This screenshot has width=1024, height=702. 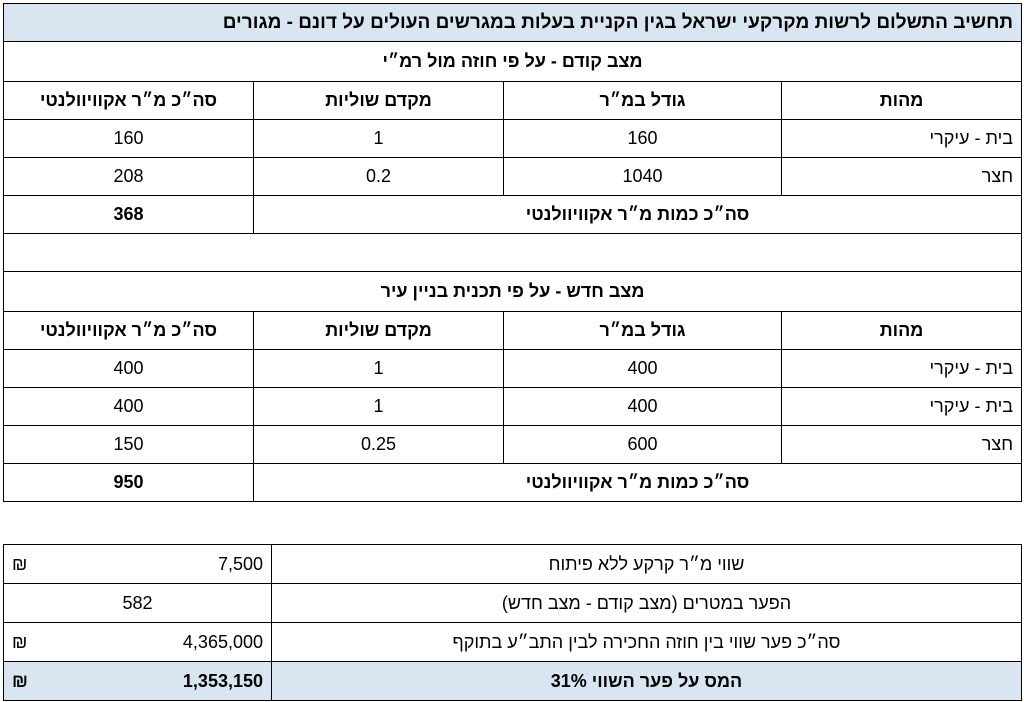 I want to click on table-row: חצר 1040 0.2 208, so click(x=512, y=176).